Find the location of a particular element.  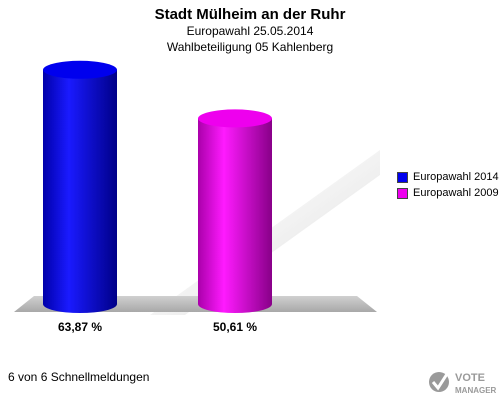

chart-subtitle-2: Wahlbeteiligung 05 Kahlenberg is located at coordinates (250, 47).